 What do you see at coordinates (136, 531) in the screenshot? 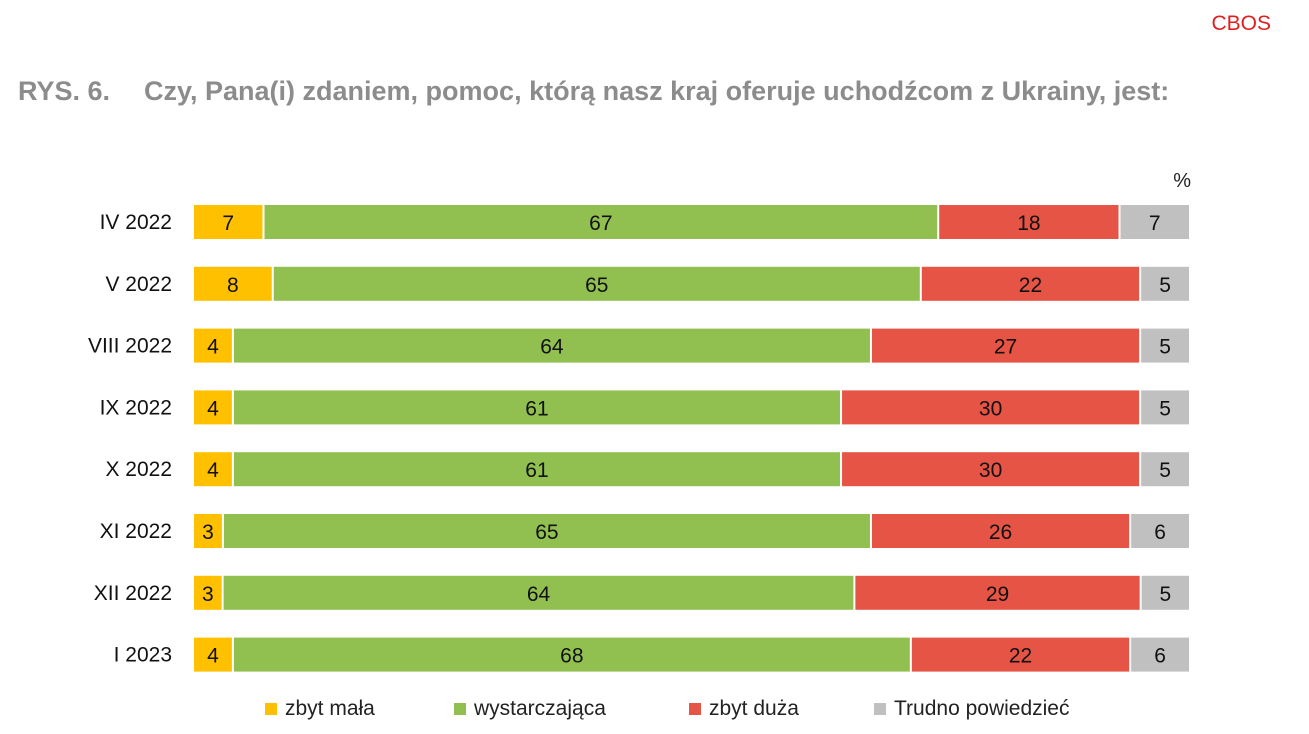
I see `category-label: XI 2022` at bounding box center [136, 531].